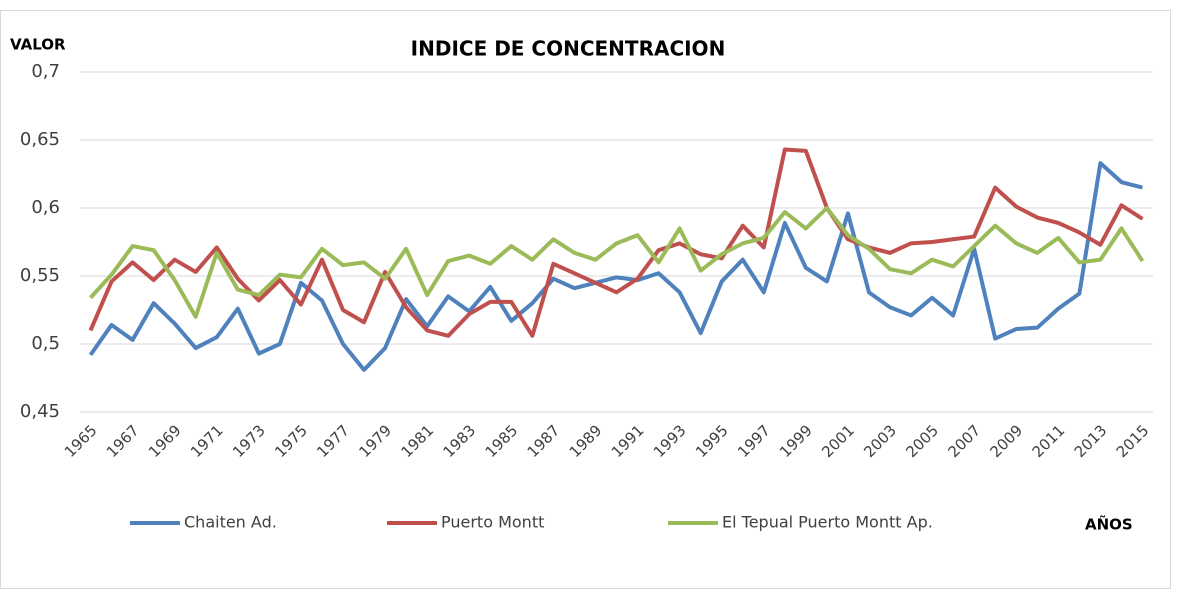 This screenshot has height=592, width=1177. I want to click on chart-title: INDICE DE CONCENTRACION, so click(568, 49).